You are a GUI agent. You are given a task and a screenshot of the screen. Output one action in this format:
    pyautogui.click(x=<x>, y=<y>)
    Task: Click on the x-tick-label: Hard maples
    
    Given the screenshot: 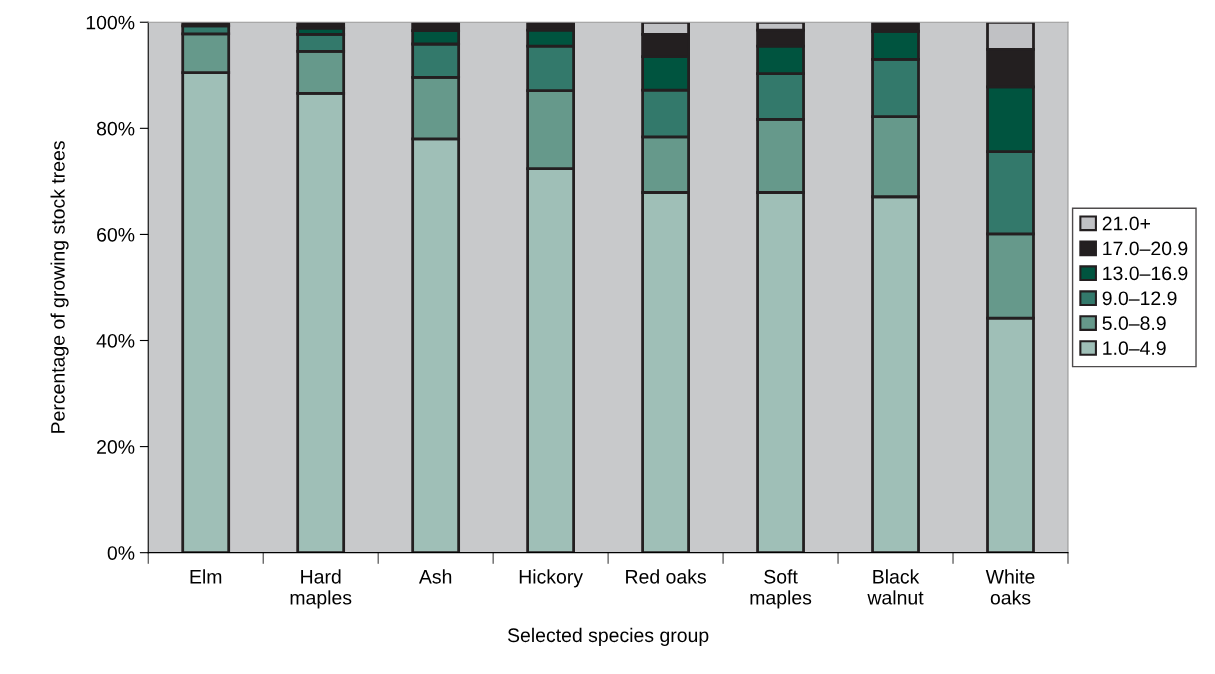 What is the action you would take?
    pyautogui.click(x=321, y=589)
    